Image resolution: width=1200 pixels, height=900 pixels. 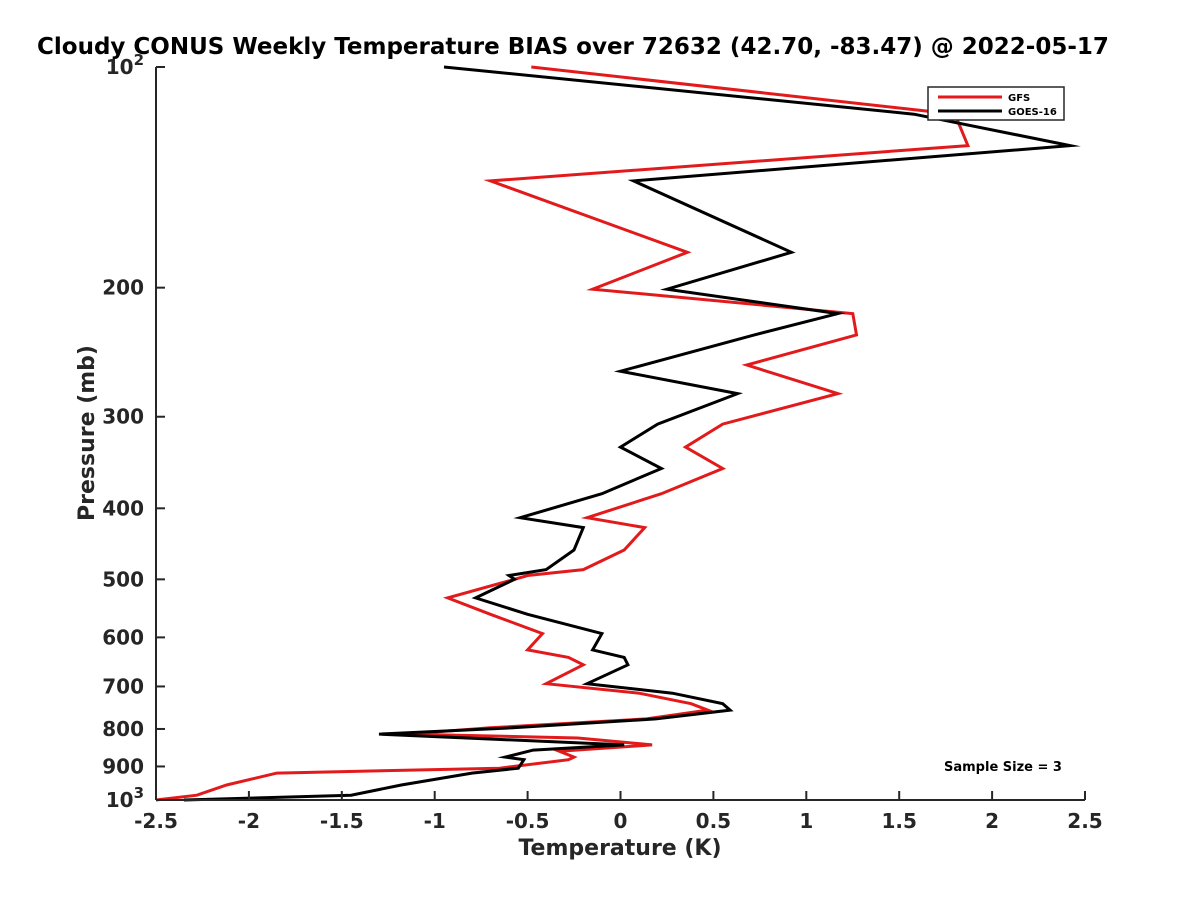 I want to click on x-tick-label: -1, so click(x=435, y=821).